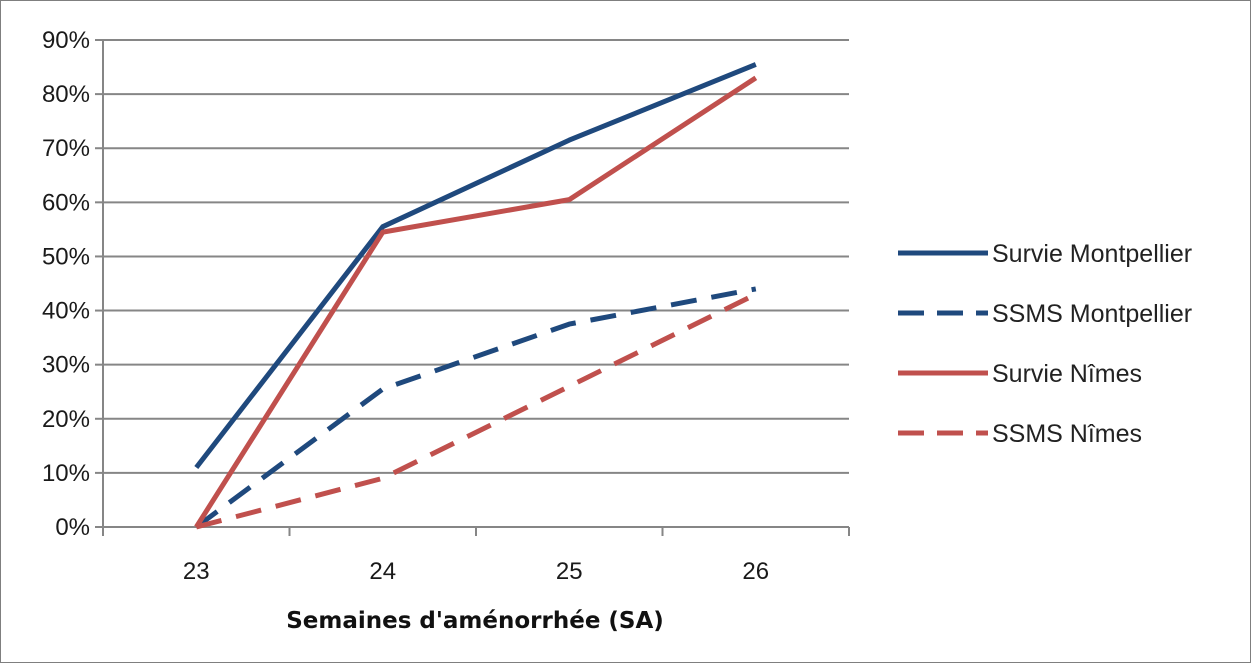 The width and height of the screenshot is (1251, 663). Describe the element at coordinates (72, 527) in the screenshot. I see `y-tick-label: 0%` at that location.